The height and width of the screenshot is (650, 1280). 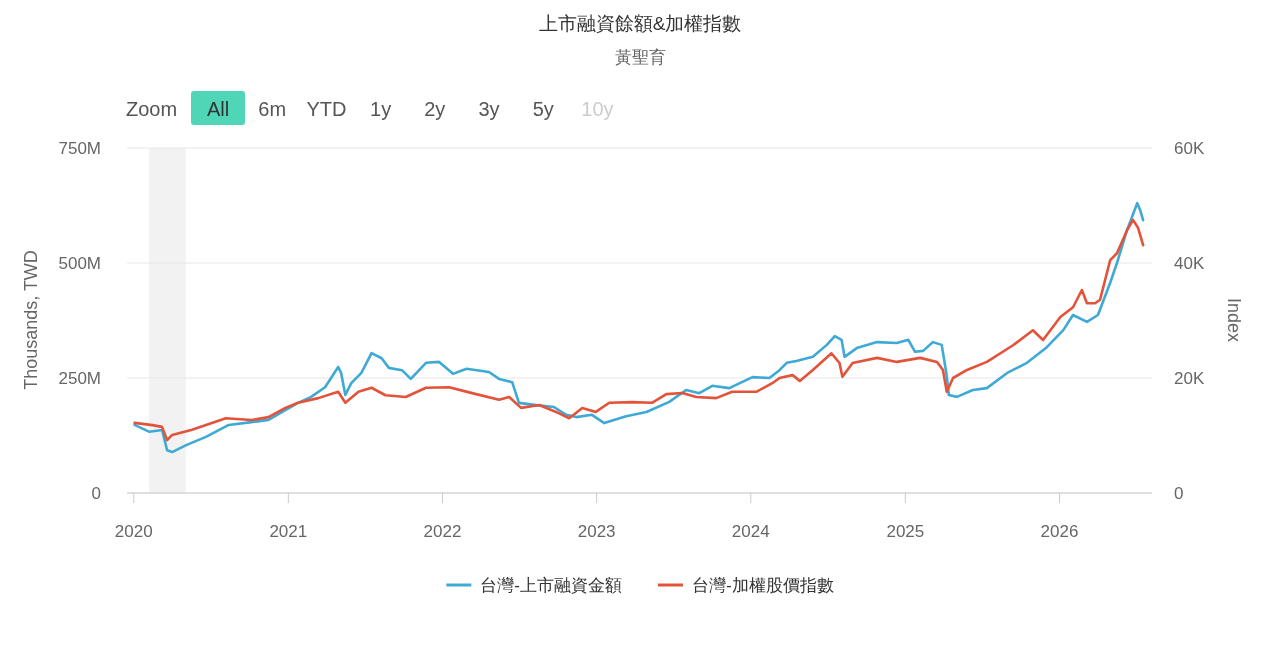 What do you see at coordinates (442, 531) in the screenshot?
I see `x-tick-label: 2022` at bounding box center [442, 531].